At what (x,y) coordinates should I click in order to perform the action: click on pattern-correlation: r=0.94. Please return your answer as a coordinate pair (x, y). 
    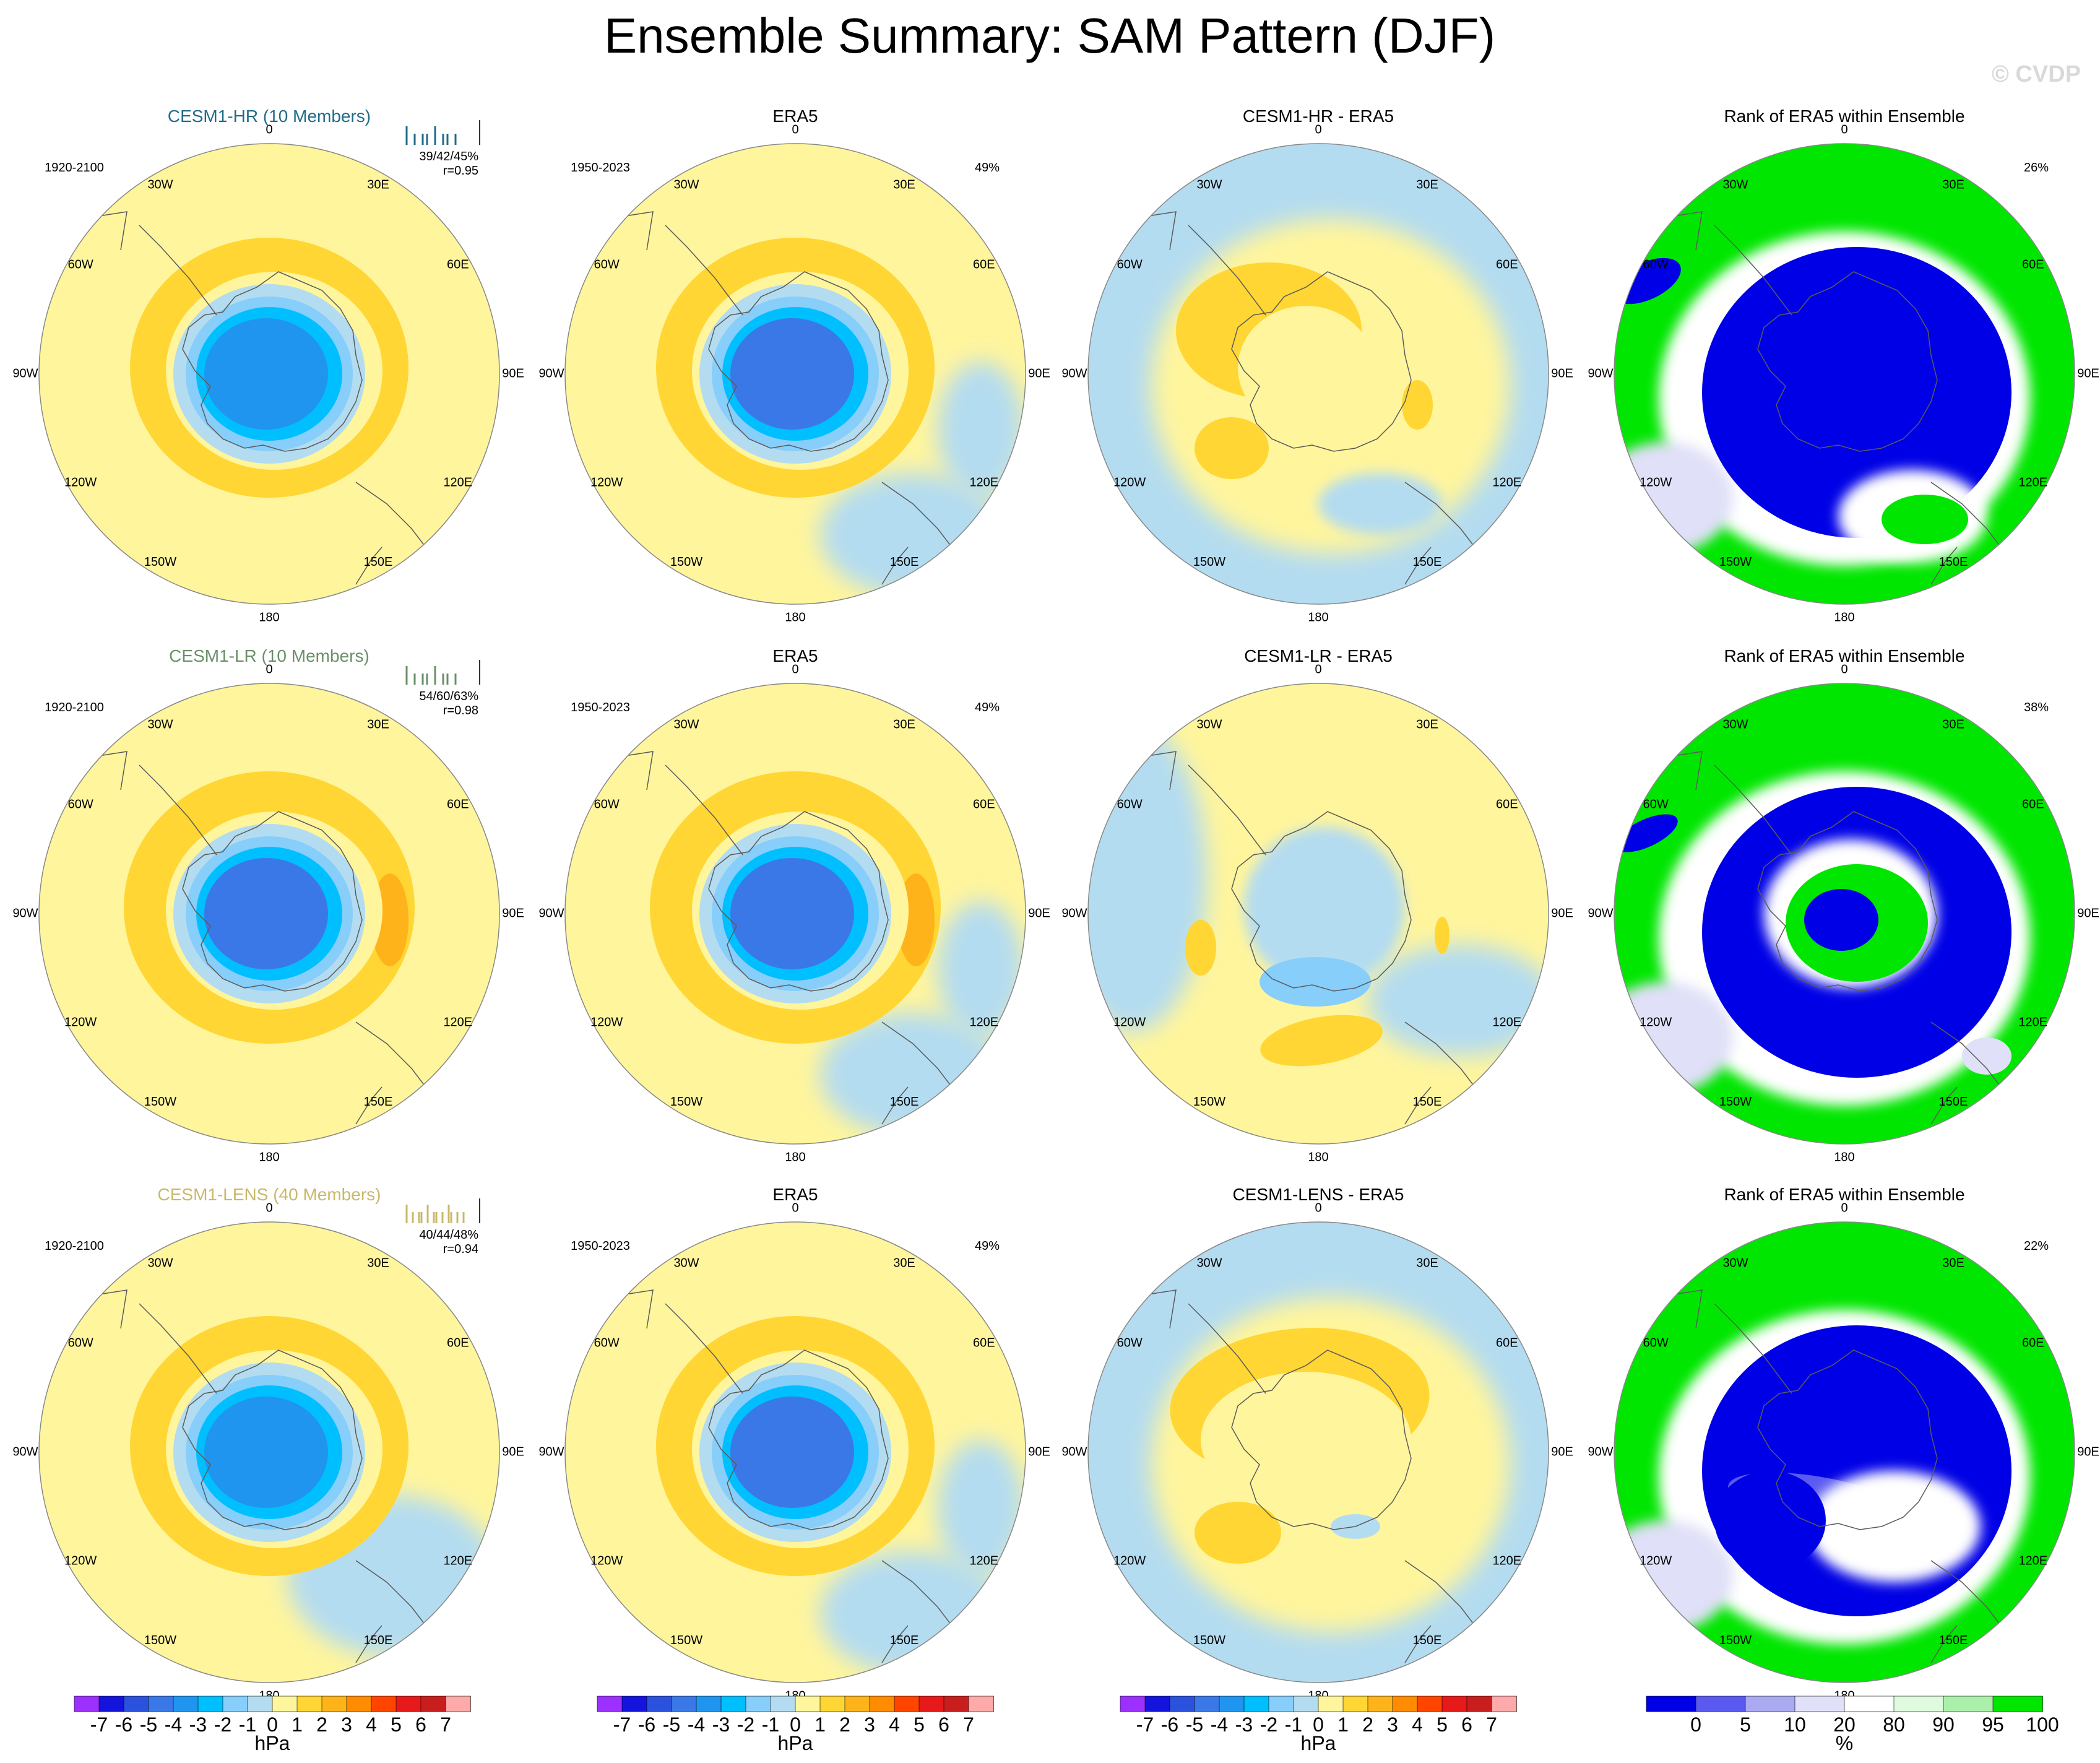
    Looking at the image, I should click on (460, 1249).